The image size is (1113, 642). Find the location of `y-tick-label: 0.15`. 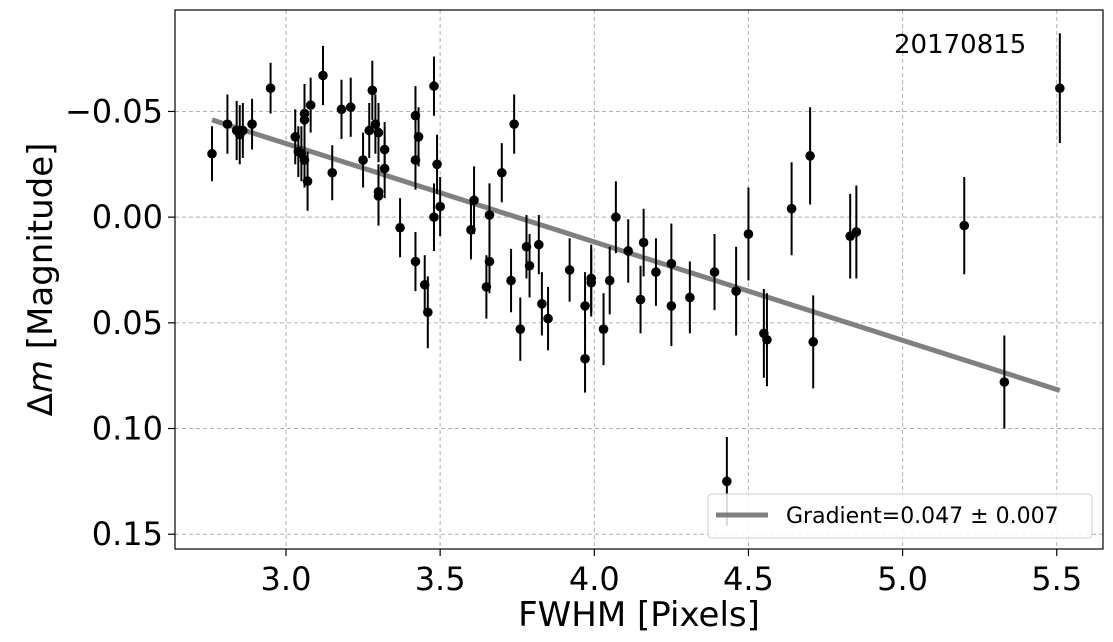

y-tick-label: 0.15 is located at coordinates (127, 534).